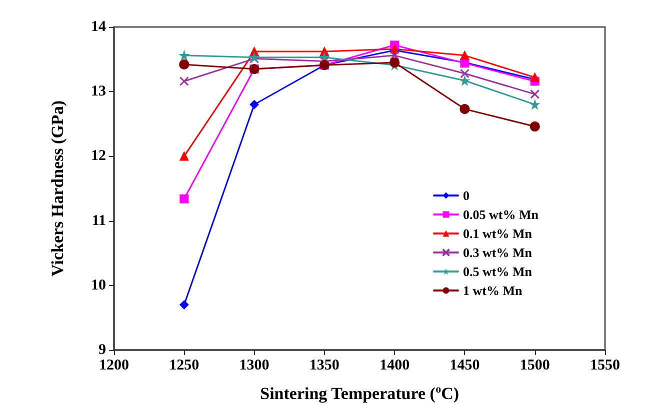  I want to click on x-tick-label: 1400, so click(395, 366).